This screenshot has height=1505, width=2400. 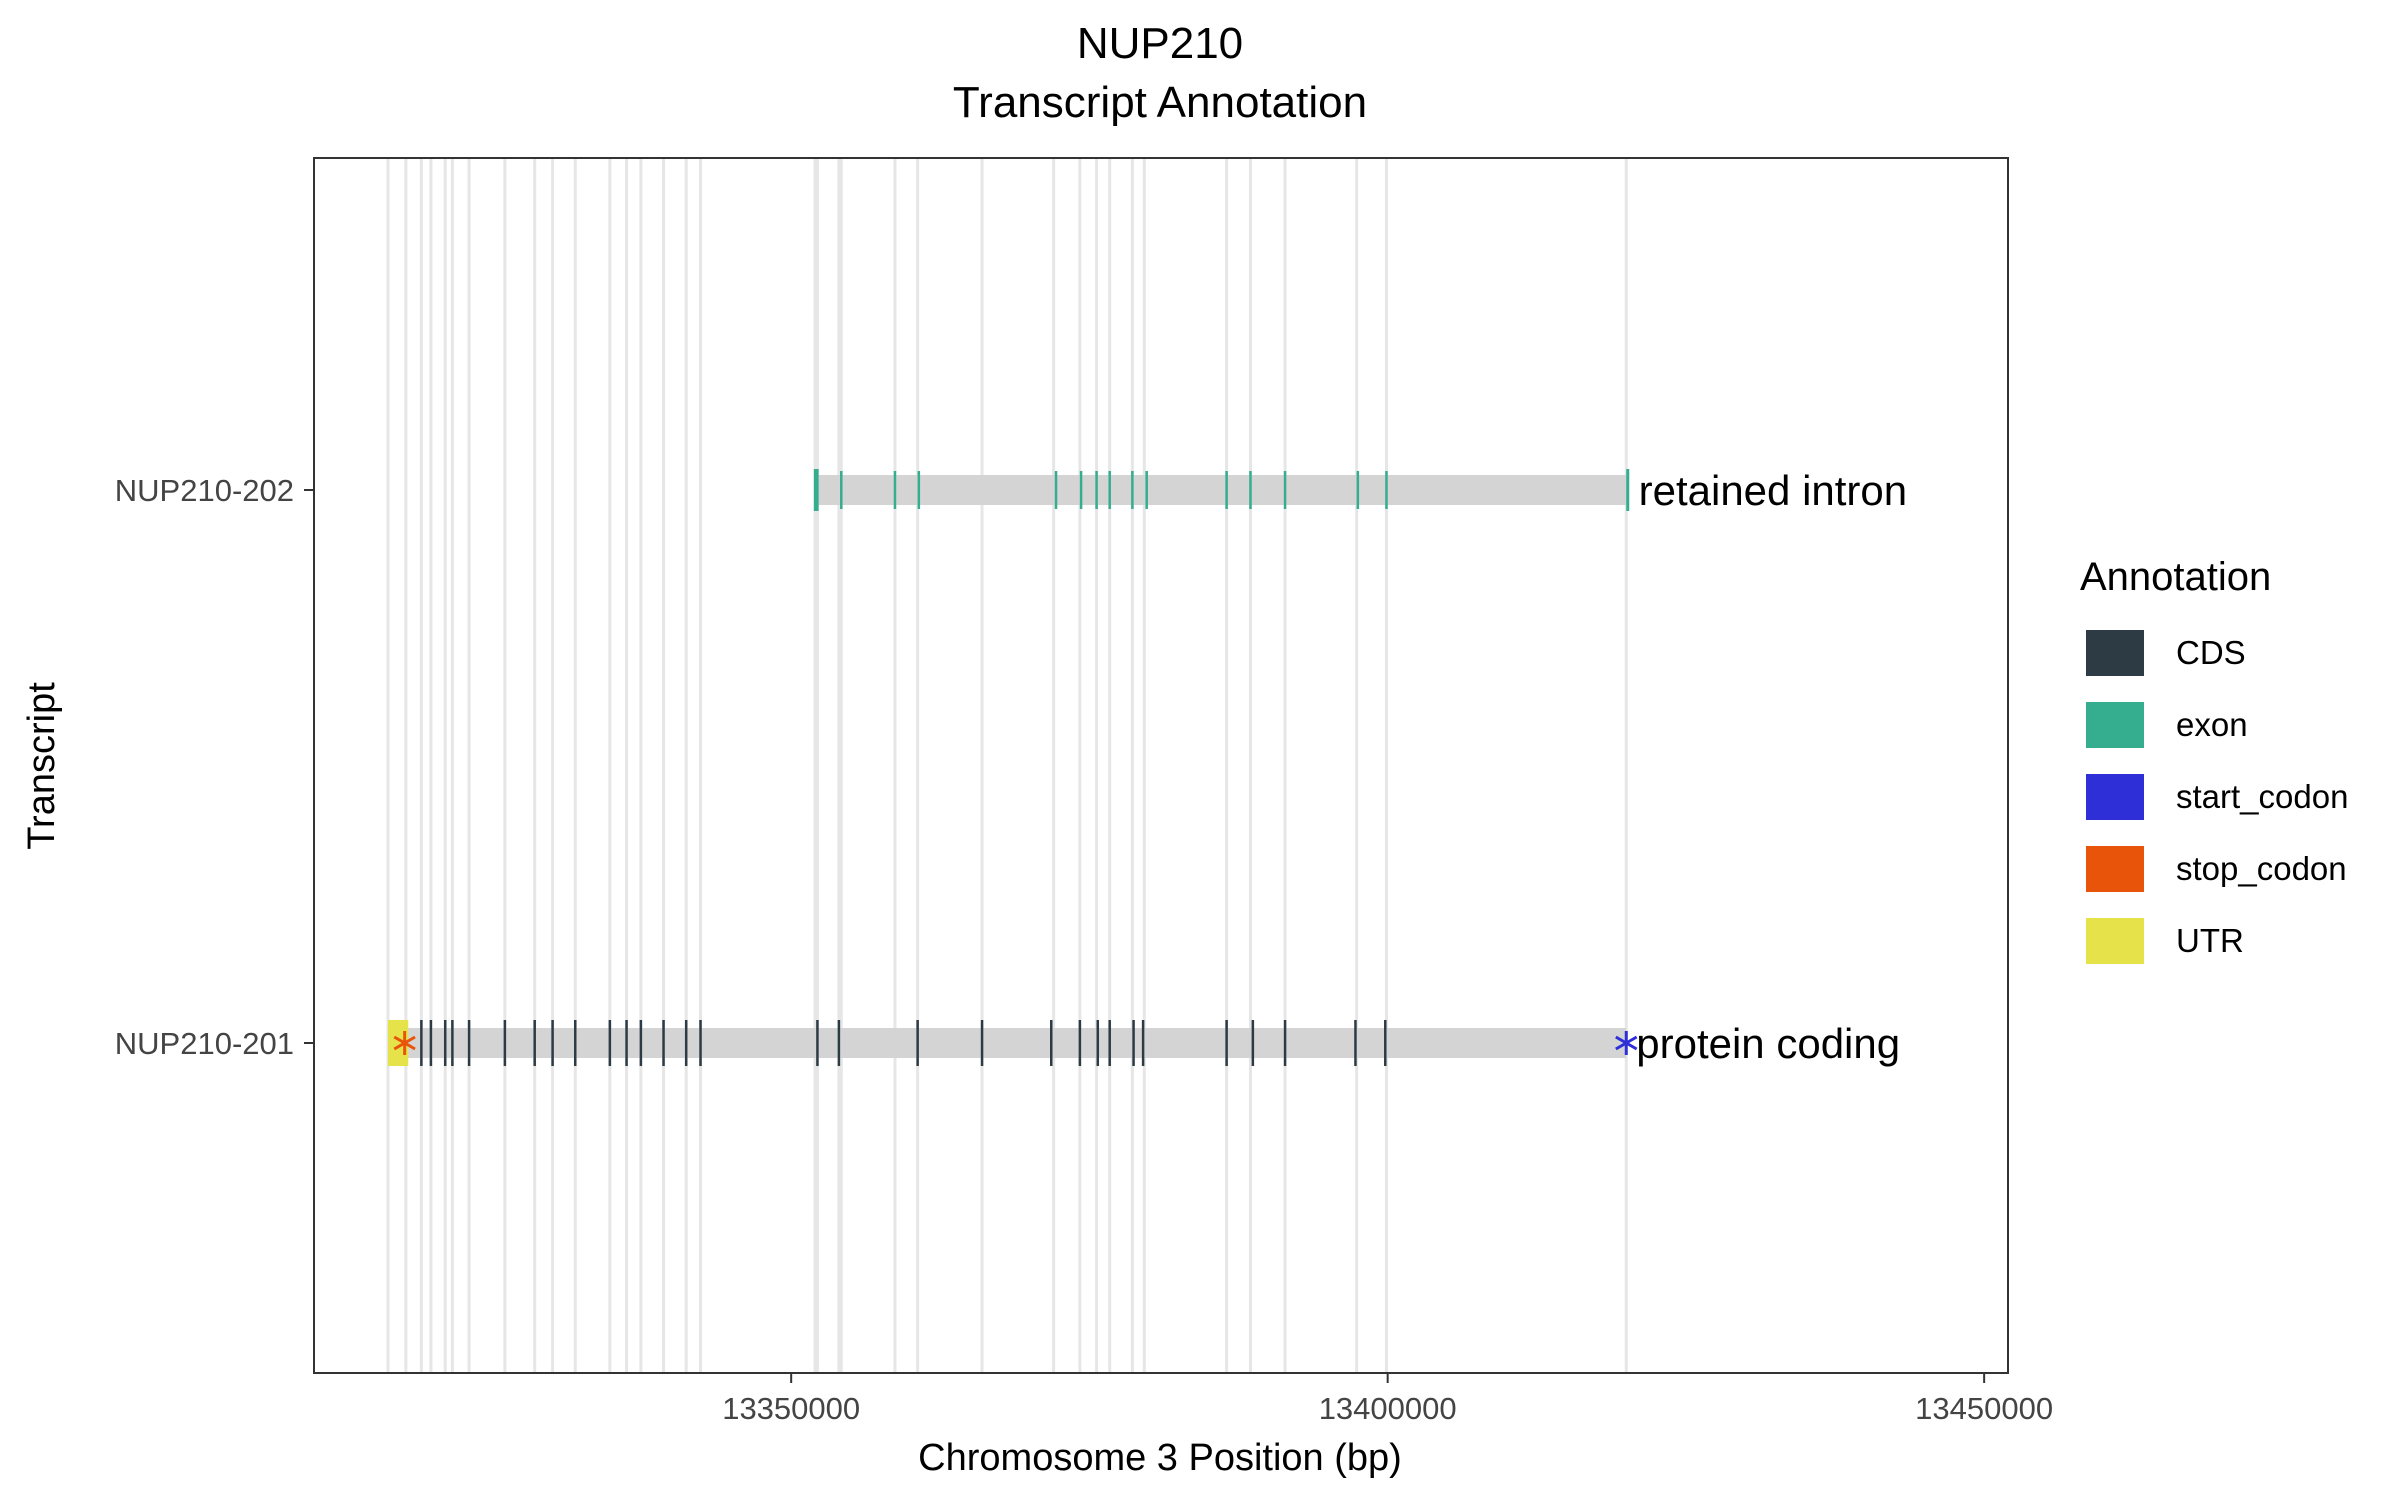 I want to click on exon-block, so click(x=1628, y=490).